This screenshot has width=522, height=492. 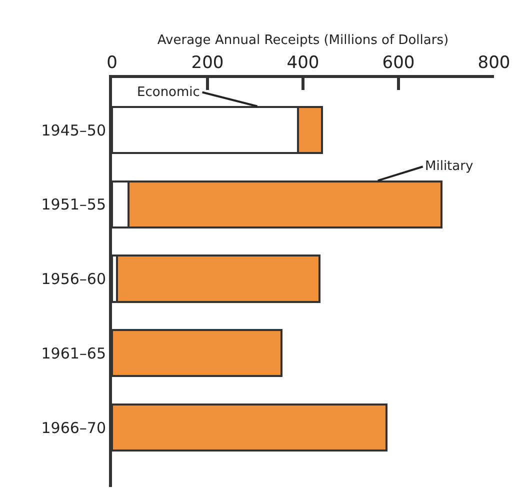 I want to click on y-tick-label: 1945–50, so click(x=73, y=130).